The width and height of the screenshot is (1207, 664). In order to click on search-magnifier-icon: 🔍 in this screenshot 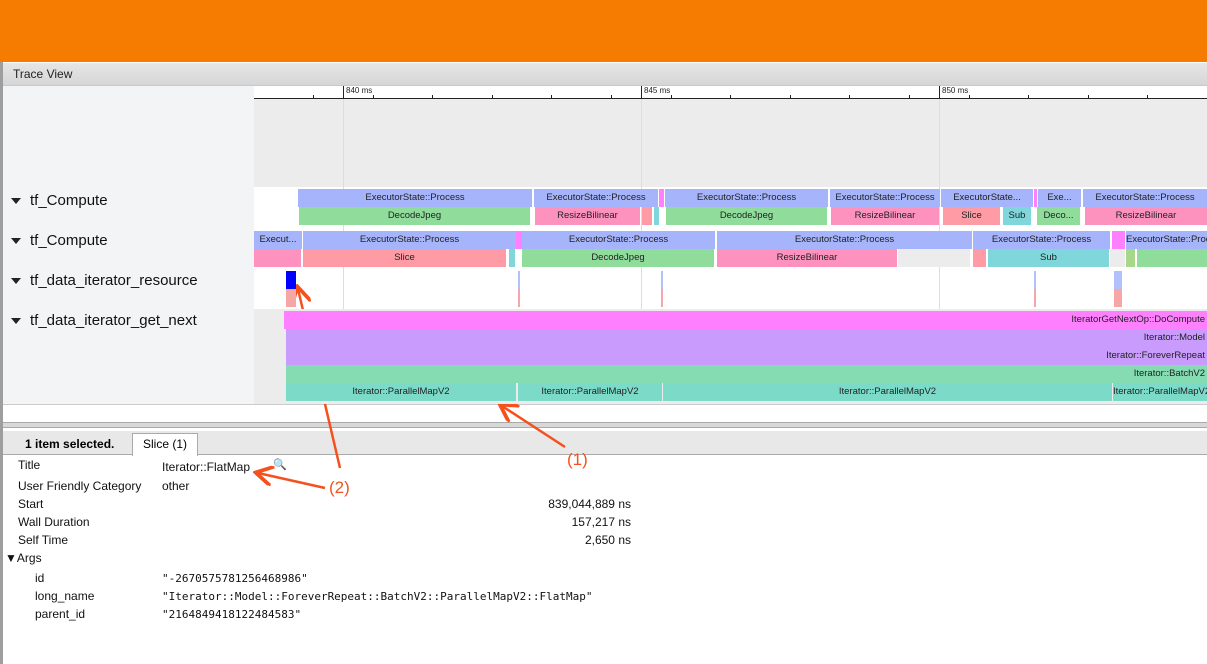, I will do `click(280, 465)`.